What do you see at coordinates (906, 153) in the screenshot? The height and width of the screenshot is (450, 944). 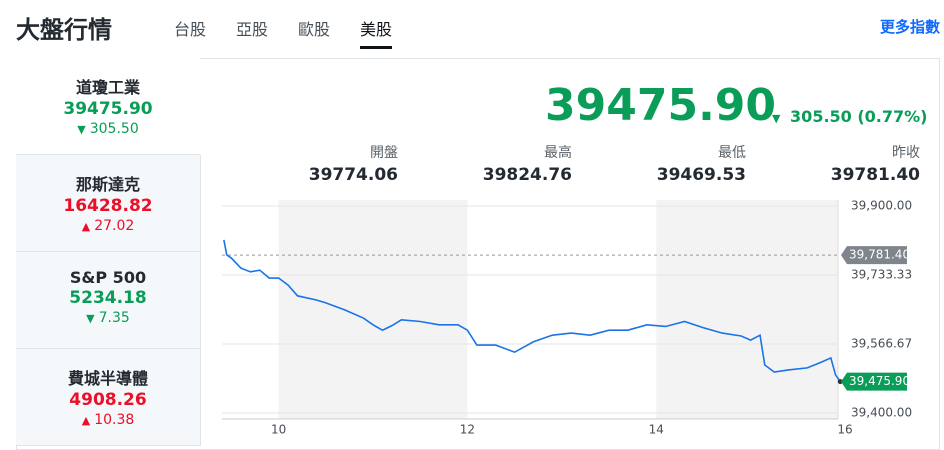 I see `stat-label: 昨收` at bounding box center [906, 153].